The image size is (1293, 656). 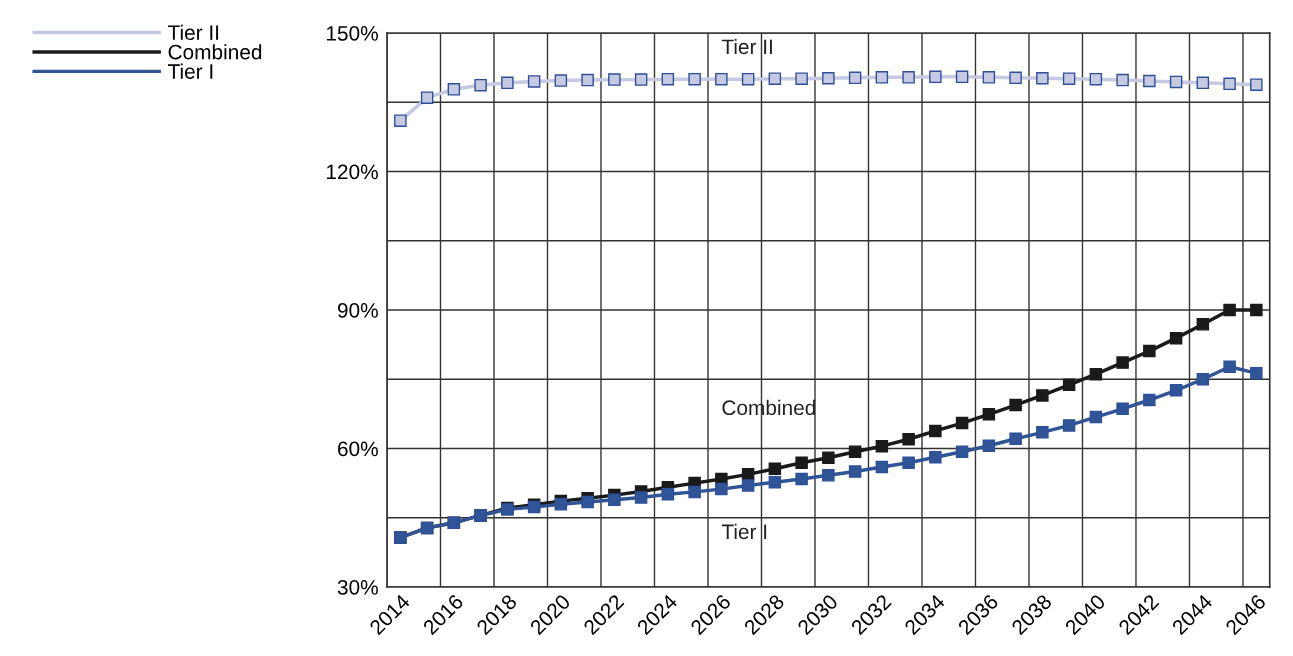 I want to click on series-label: Tier I, so click(x=744, y=531).